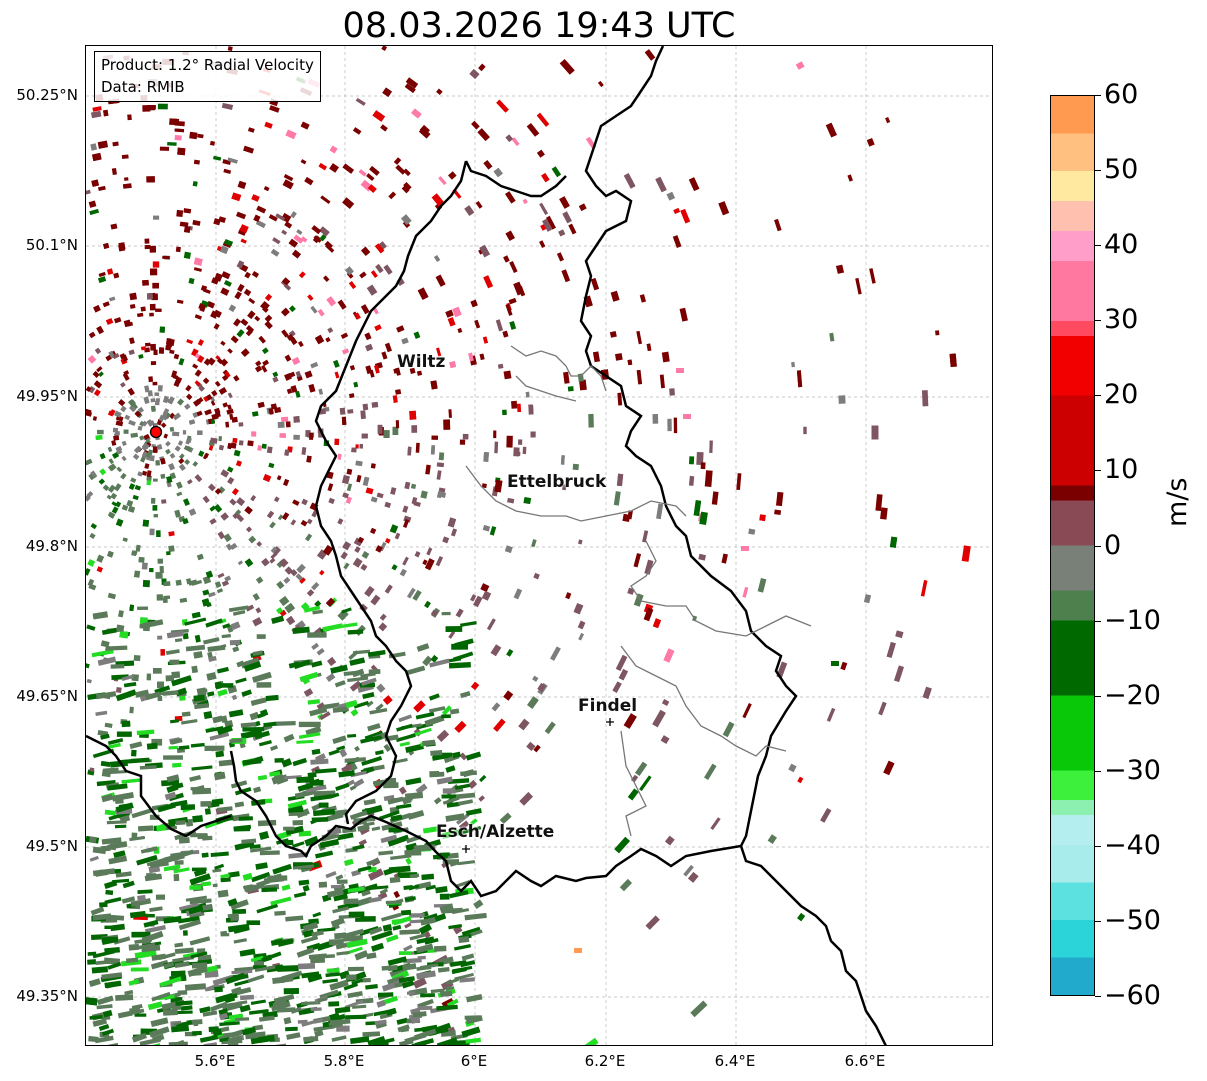 The image size is (1207, 1081). Describe the element at coordinates (605, 1061) in the screenshot. I see `x-tick-label: 6.2°E` at that location.